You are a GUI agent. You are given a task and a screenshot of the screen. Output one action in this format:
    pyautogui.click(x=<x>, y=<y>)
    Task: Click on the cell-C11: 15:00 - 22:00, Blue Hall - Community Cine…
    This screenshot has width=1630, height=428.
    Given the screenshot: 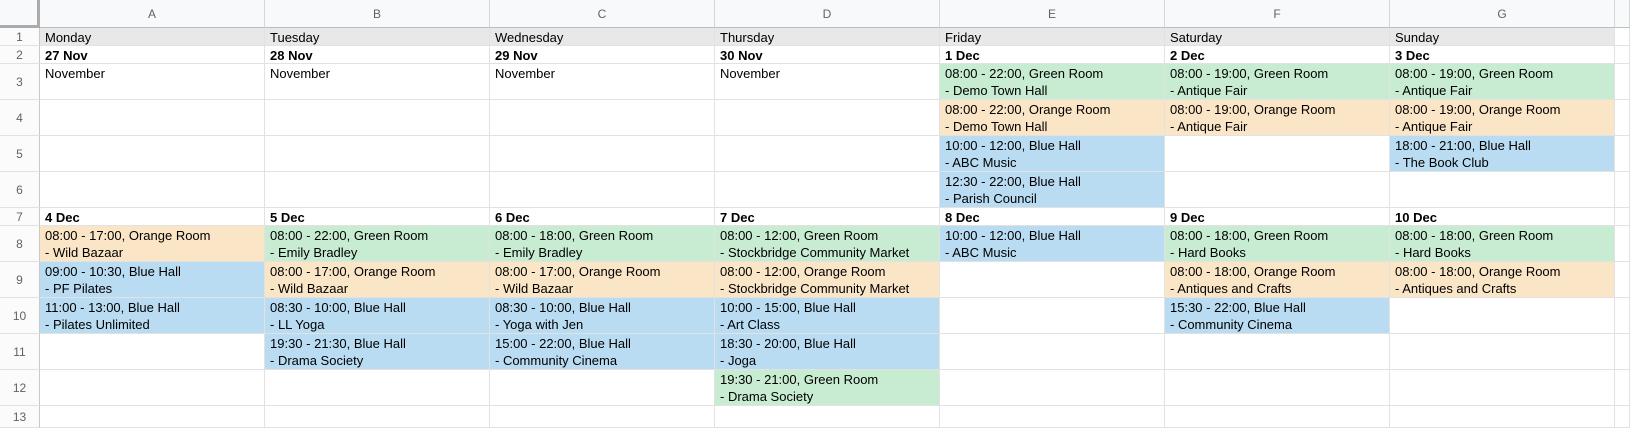 What is the action you would take?
    pyautogui.click(x=602, y=352)
    